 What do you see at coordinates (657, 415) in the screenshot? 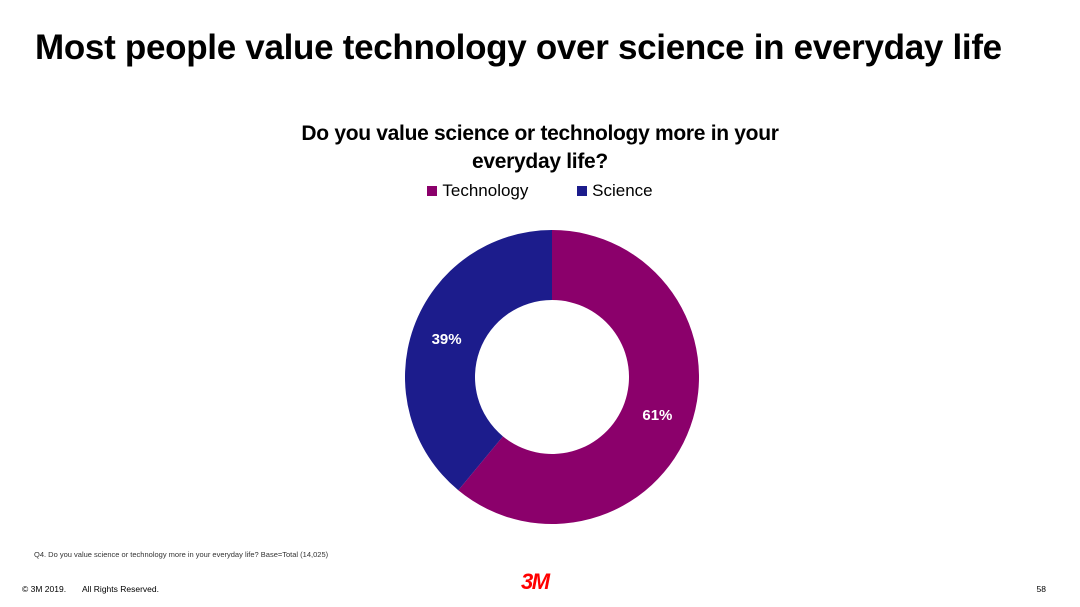
I see `data-label-technology: 61%` at bounding box center [657, 415].